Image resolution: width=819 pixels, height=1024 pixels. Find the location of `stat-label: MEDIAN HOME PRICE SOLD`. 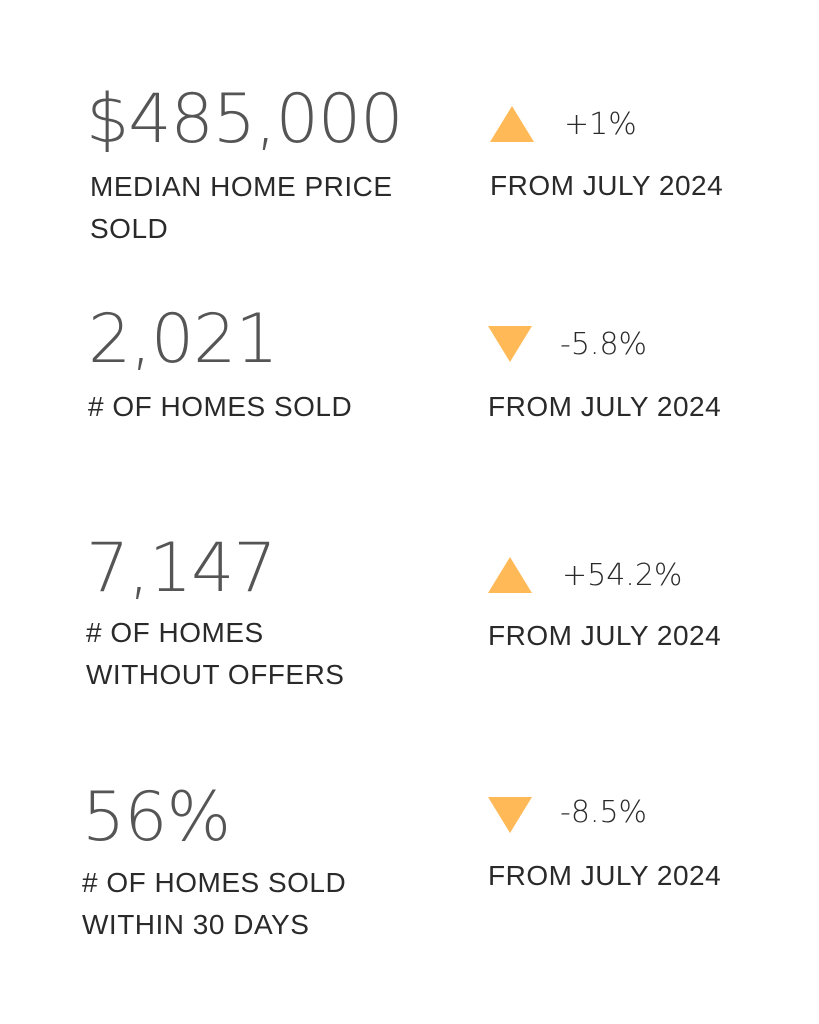

stat-label: MEDIAN HOME PRICE SOLD is located at coordinates (241, 208).